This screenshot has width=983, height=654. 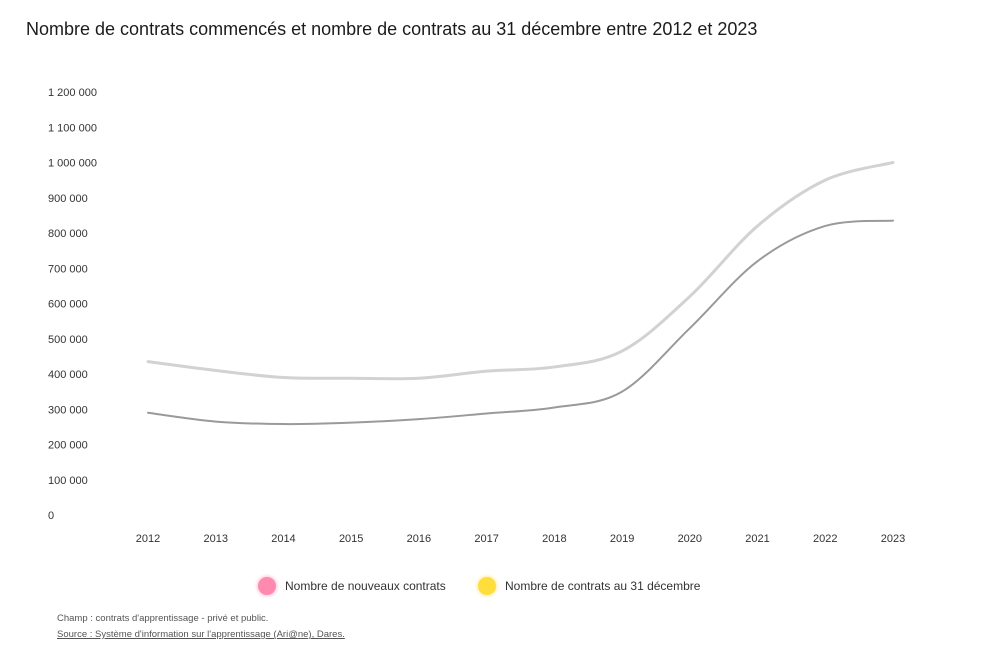 What do you see at coordinates (72, 164) in the screenshot?
I see `y-tick-label: 1 000 000` at bounding box center [72, 164].